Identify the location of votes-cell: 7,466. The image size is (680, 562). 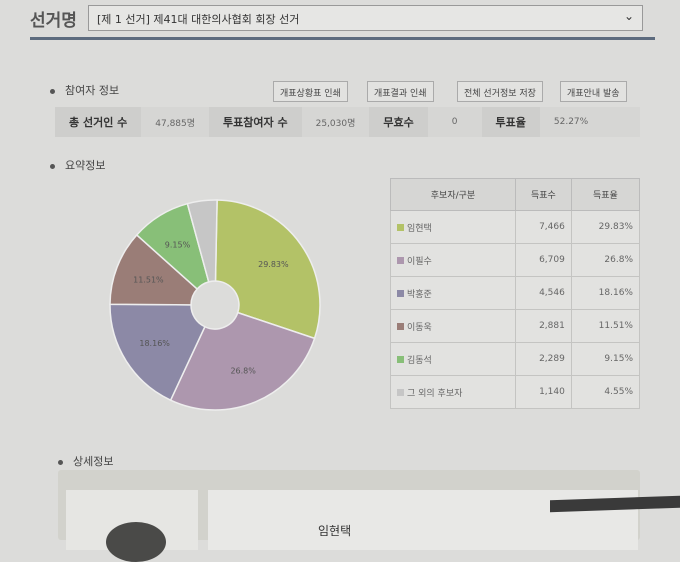
(543, 227).